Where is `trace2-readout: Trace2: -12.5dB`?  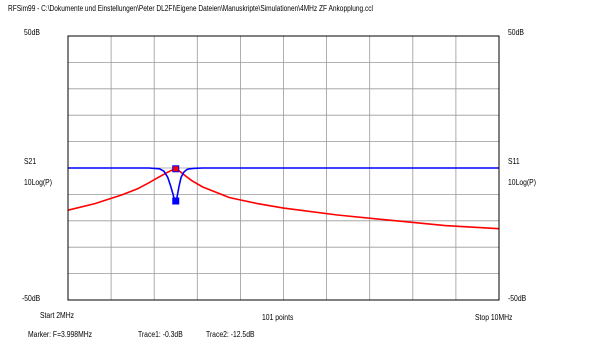
trace2-readout: Trace2: -12.5dB is located at coordinates (230, 334).